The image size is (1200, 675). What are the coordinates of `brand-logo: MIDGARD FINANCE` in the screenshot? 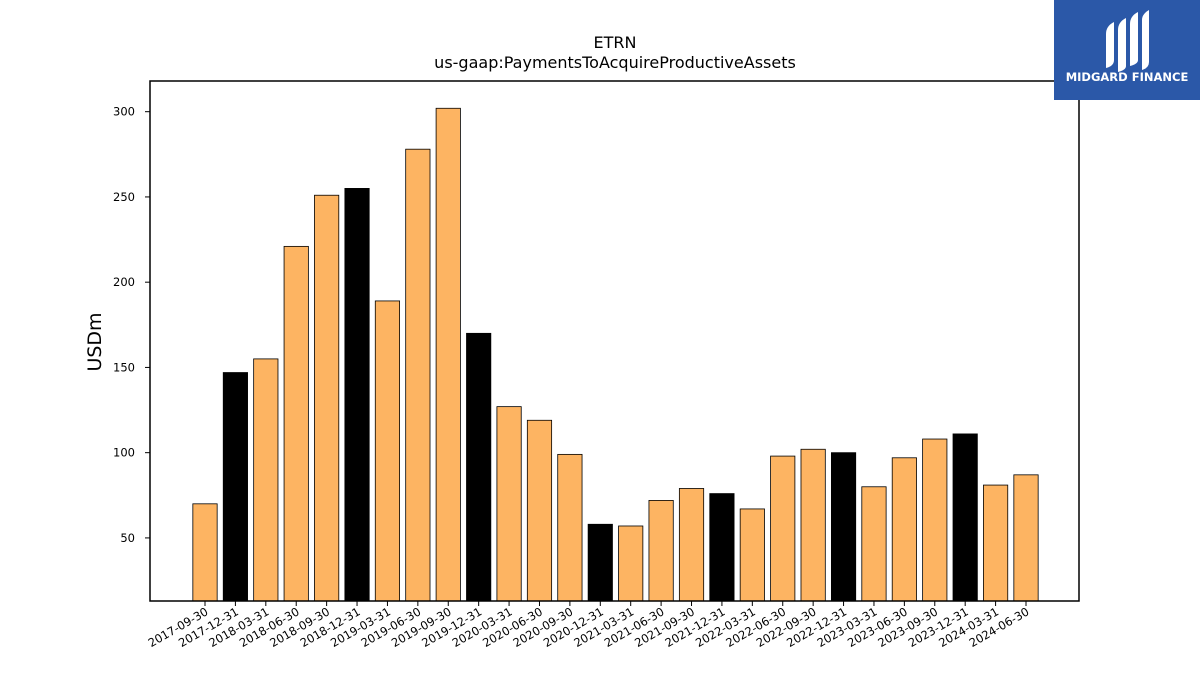 It's located at (1127, 50).